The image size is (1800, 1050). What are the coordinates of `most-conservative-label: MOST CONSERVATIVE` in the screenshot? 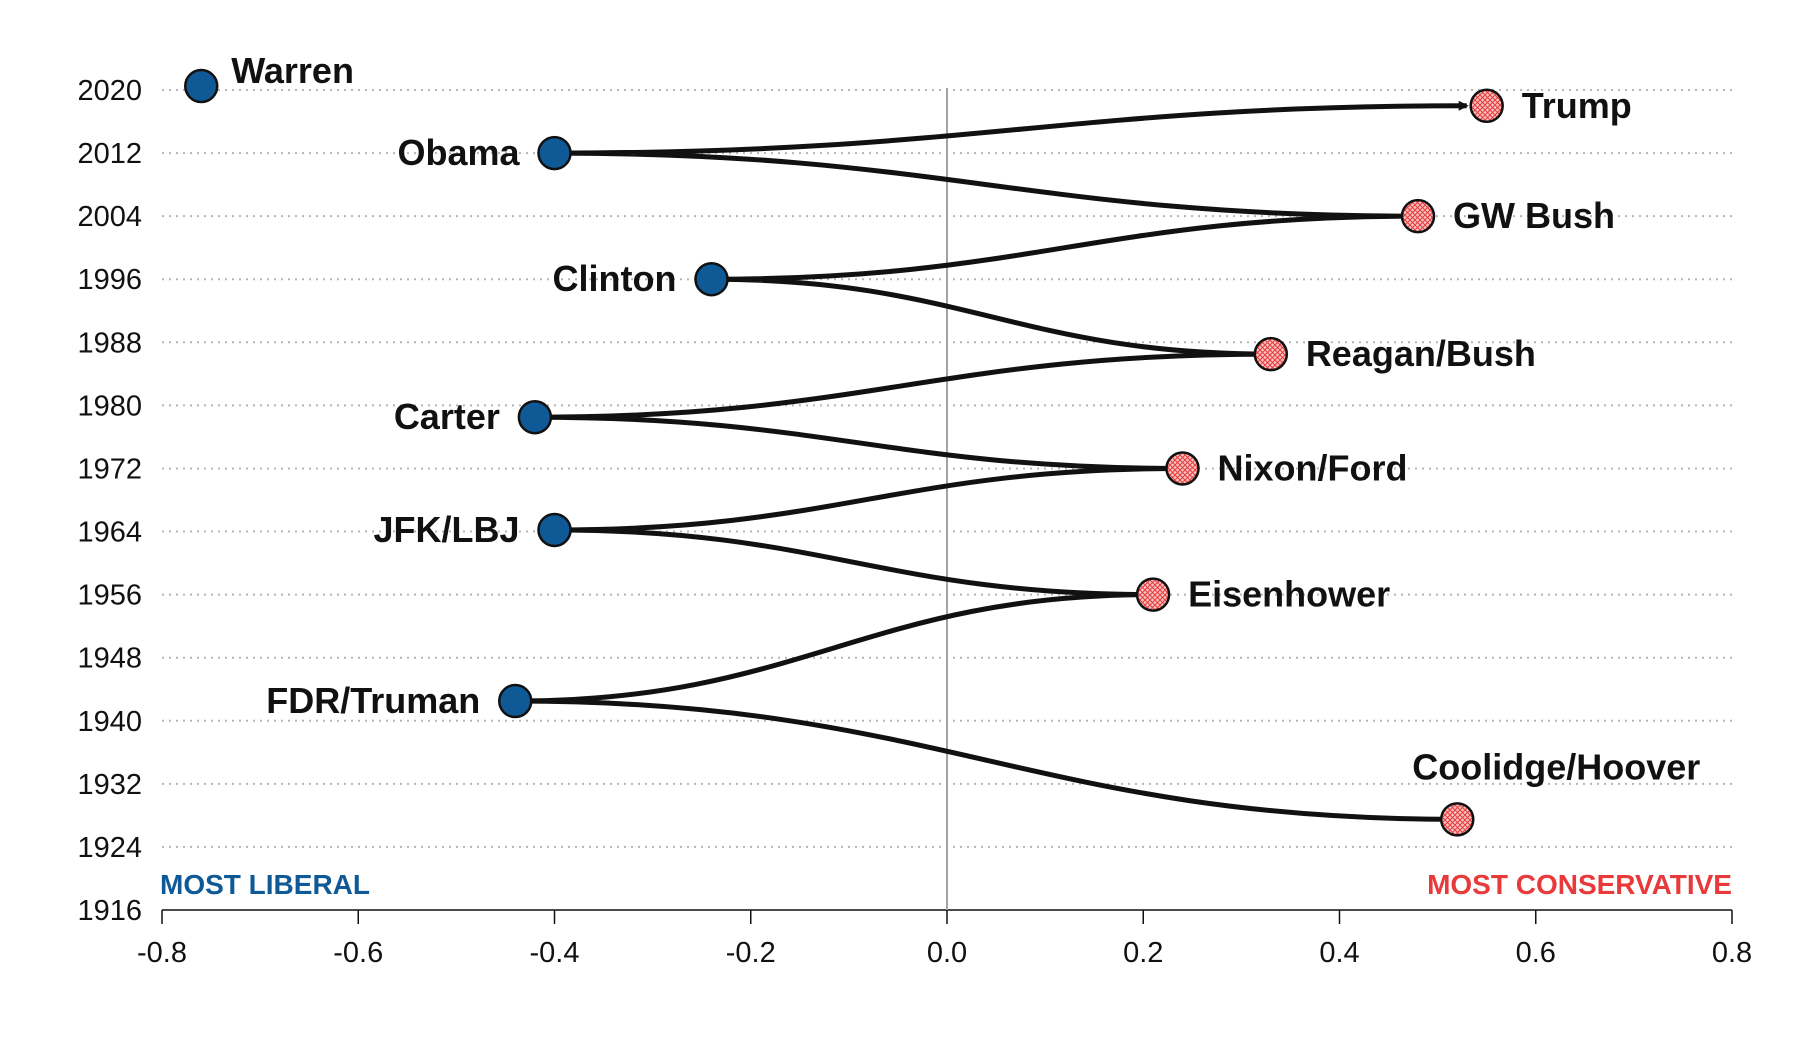 It's located at (1579, 884).